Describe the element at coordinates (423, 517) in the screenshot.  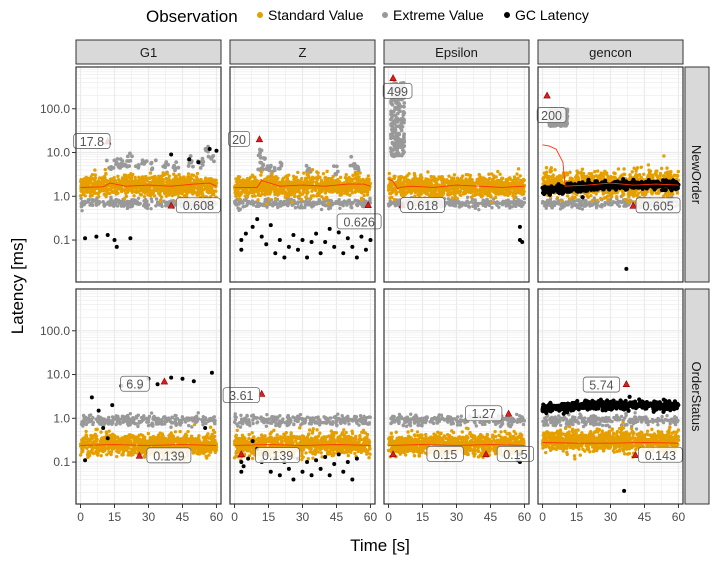
I see `x-tick-label: 15` at that location.